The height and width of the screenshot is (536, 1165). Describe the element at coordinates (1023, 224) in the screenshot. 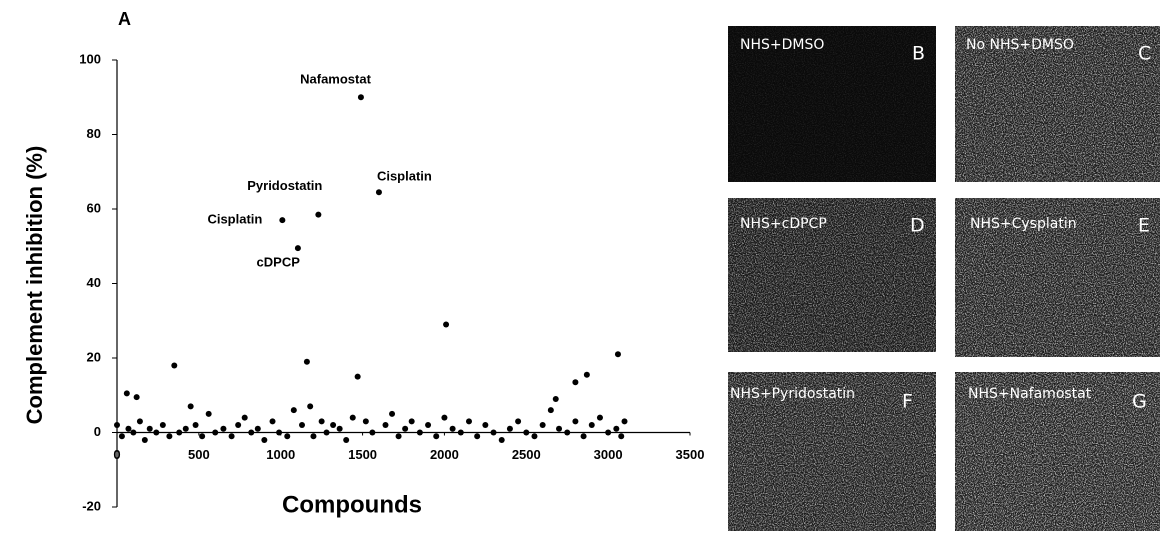

I see `panel-caption: NHS+Cysplatin` at that location.